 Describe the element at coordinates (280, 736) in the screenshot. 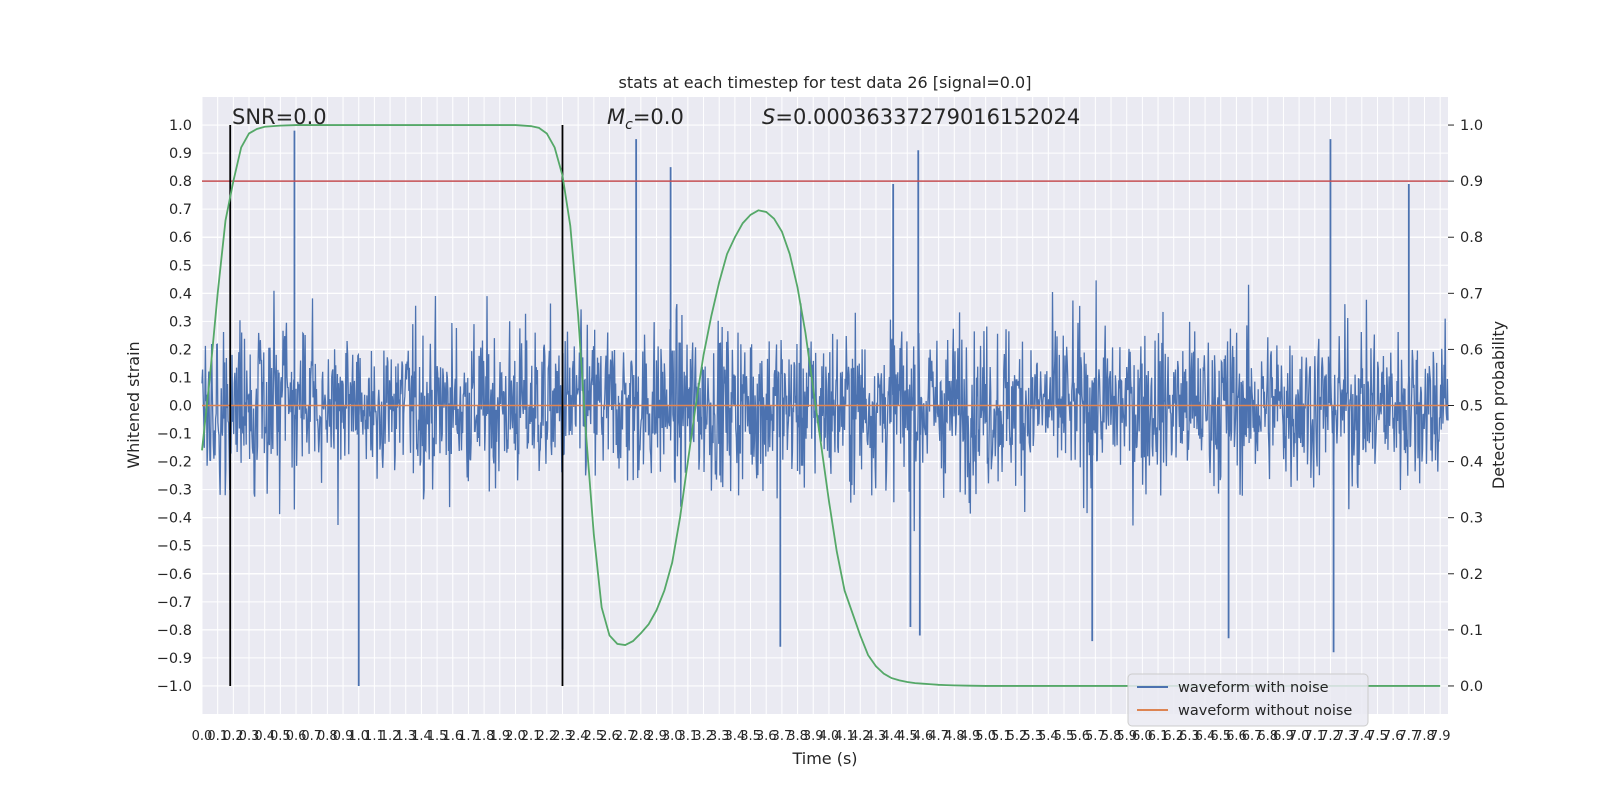

I see `x-tick-label: 0.5` at that location.